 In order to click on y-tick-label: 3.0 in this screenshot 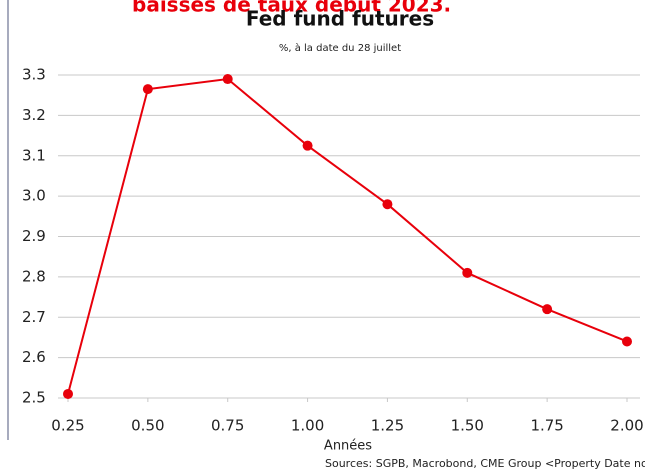, I will do `click(34, 196)`.